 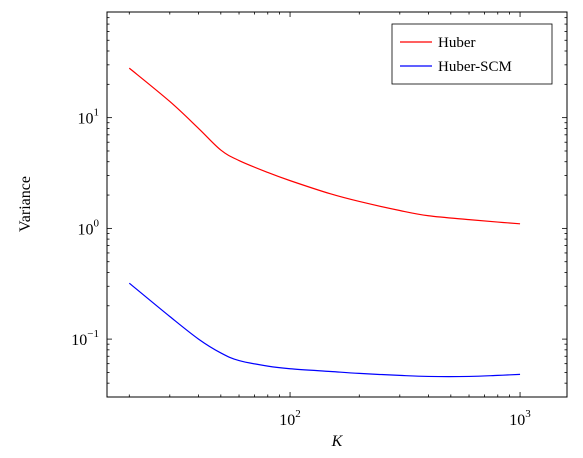 What do you see at coordinates (89, 117) in the screenshot?
I see `y-tick-label: 10¹` at bounding box center [89, 117].